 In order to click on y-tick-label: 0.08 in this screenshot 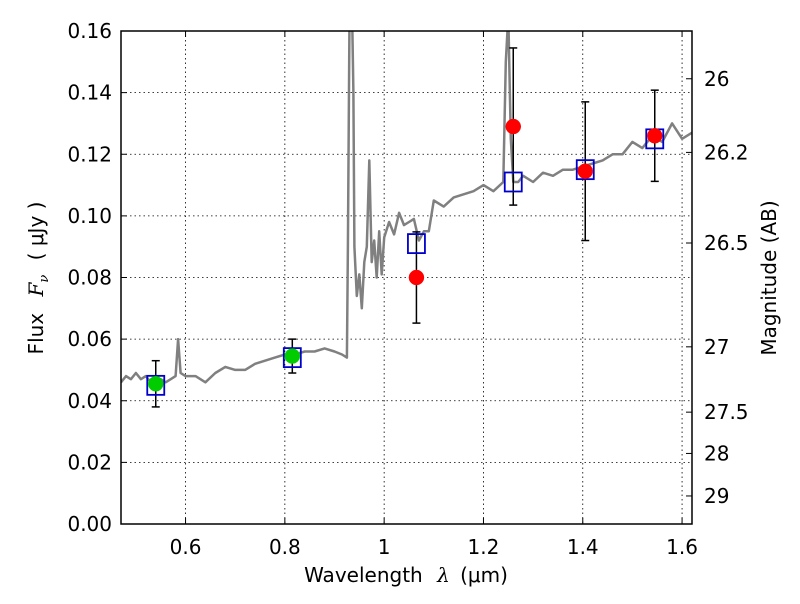, I will do `click(89, 278)`.